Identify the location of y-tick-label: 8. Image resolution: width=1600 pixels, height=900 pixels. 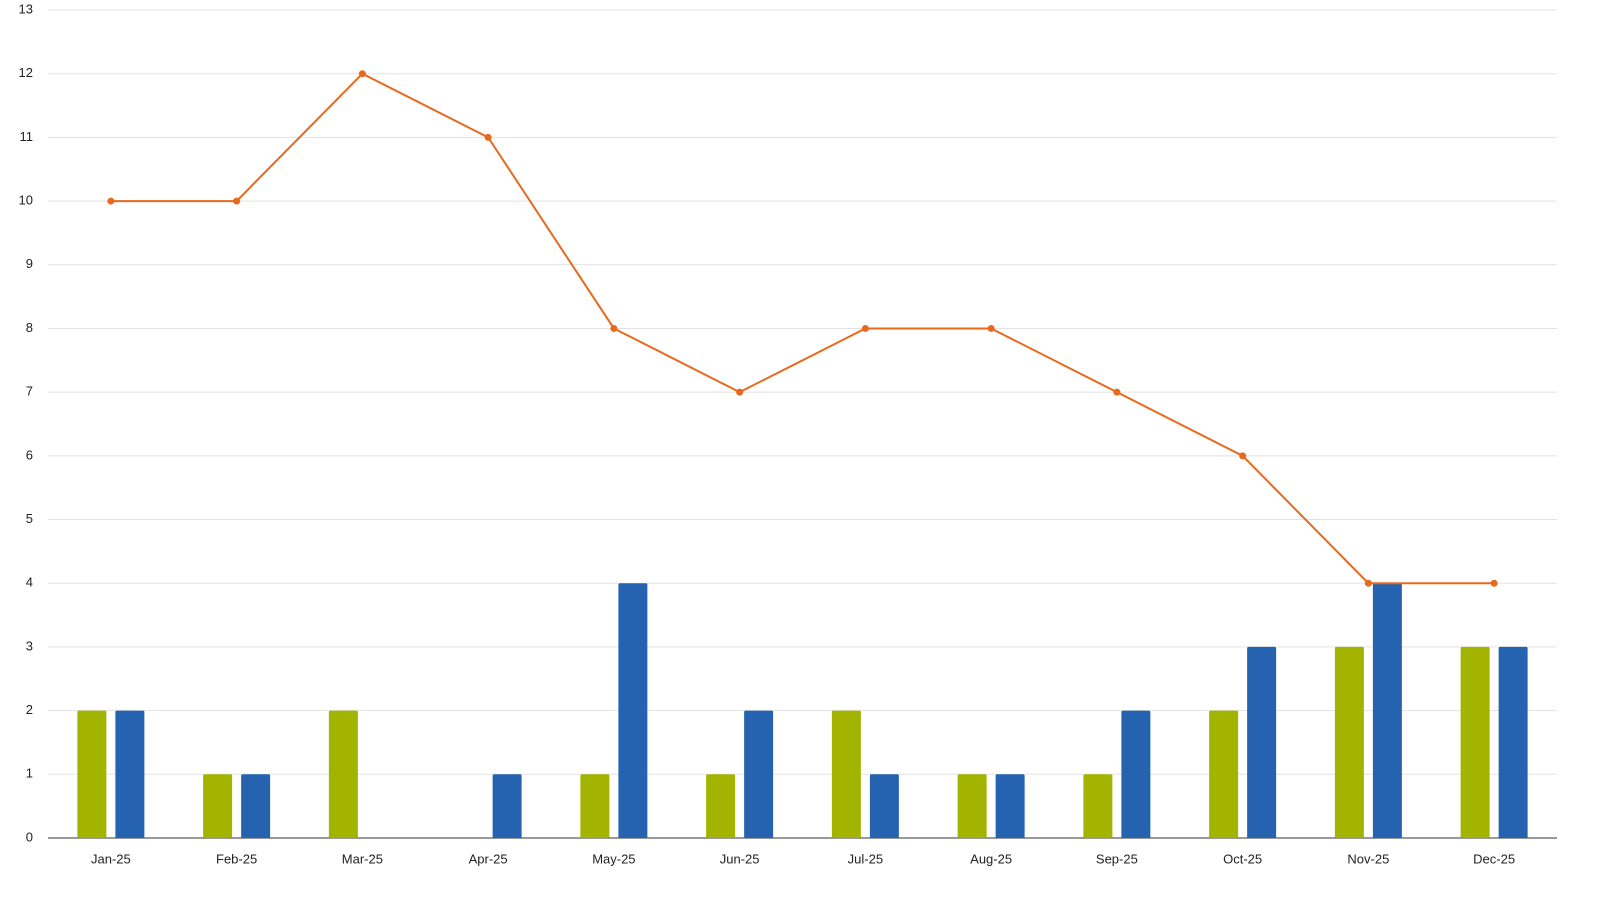
(29, 327).